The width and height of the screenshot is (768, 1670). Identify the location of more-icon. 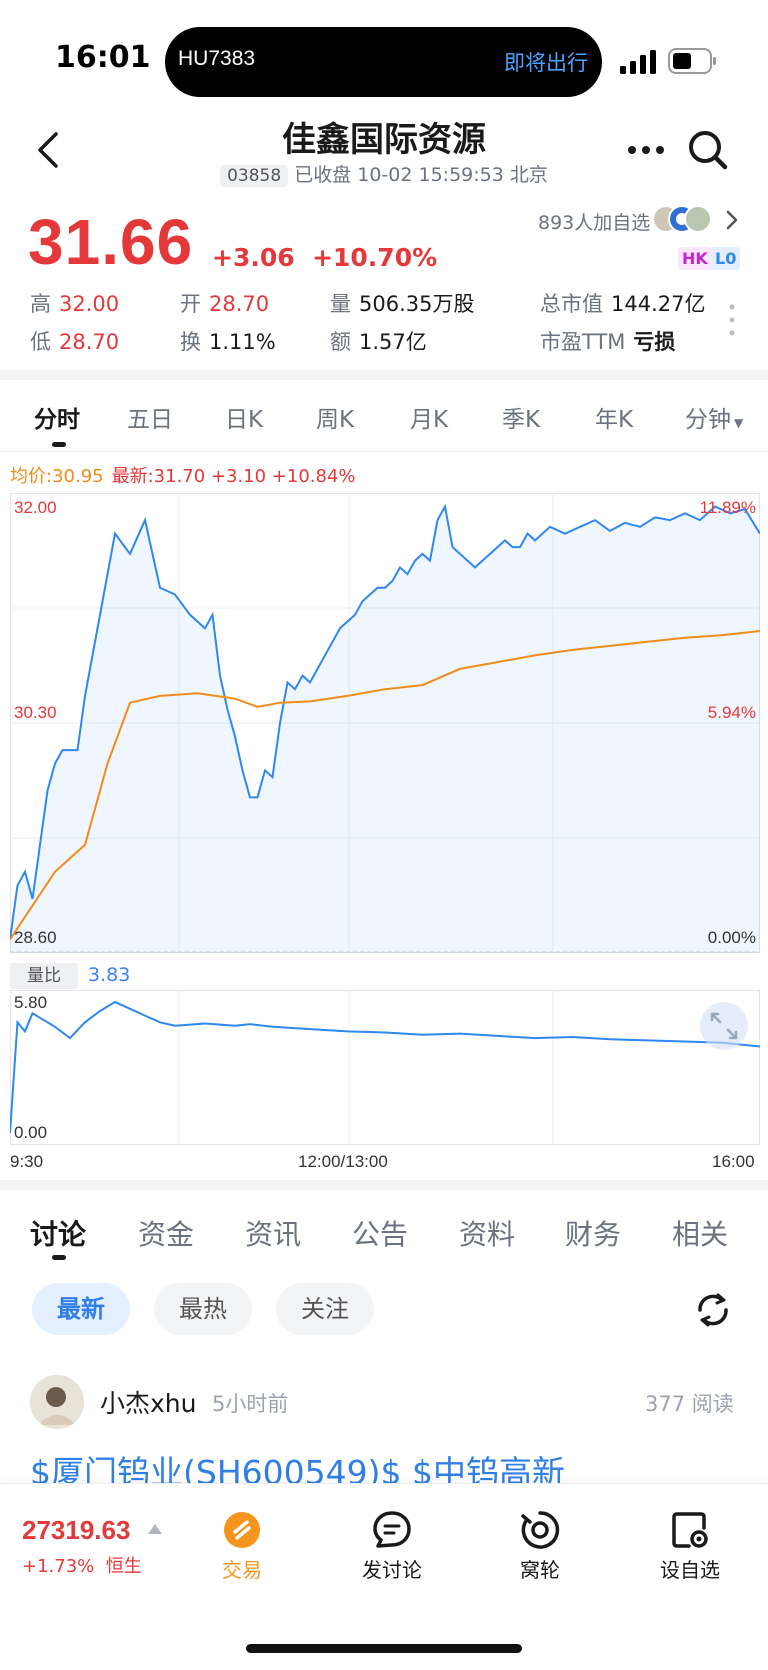
(646, 150).